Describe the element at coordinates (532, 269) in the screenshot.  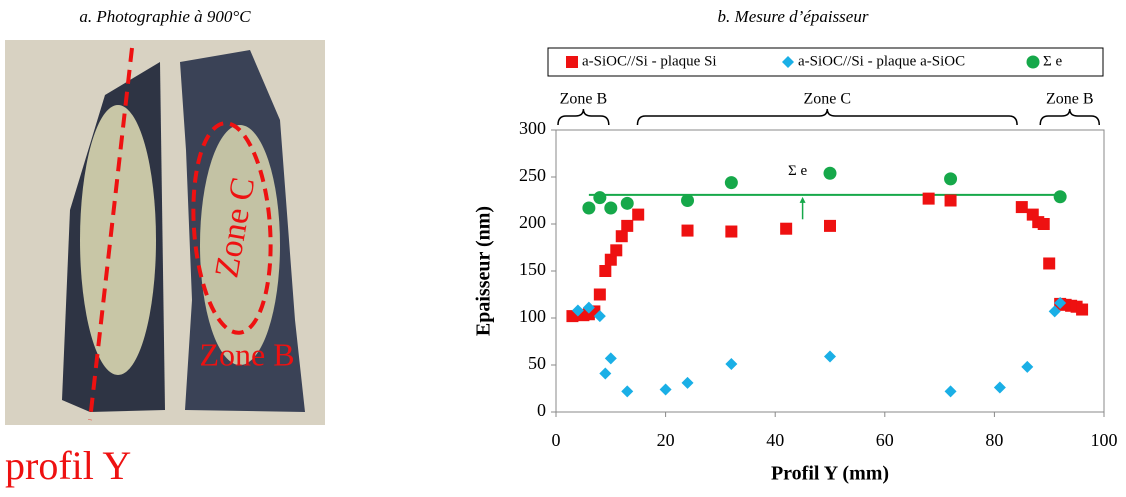
I see `y-tick-label: 150` at that location.